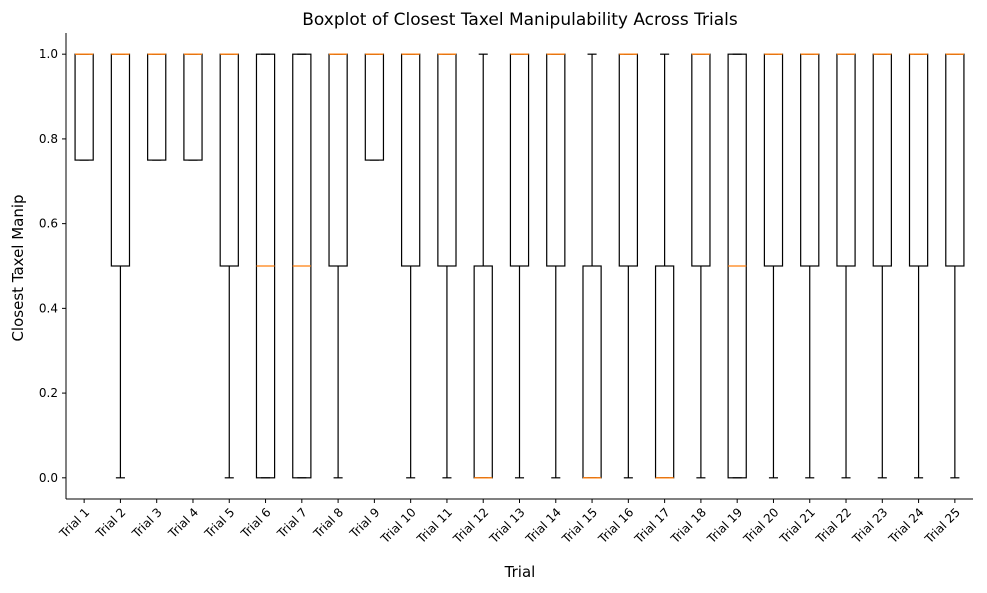 This screenshot has width=987, height=593. I want to click on x-tick-label: Trial 6, so click(256, 523).